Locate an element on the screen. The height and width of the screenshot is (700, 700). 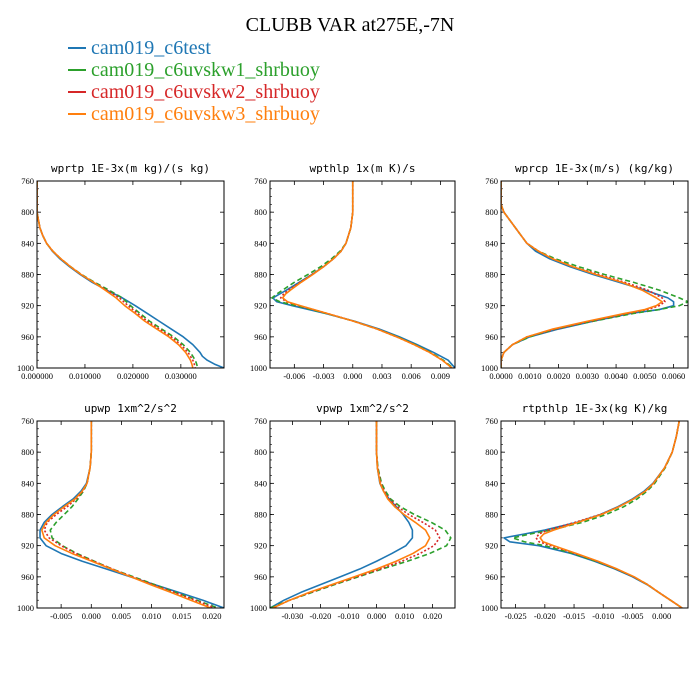
panel-title: wprcp 1E-3x(m/s) (kg/kg) is located at coordinates (594, 168).